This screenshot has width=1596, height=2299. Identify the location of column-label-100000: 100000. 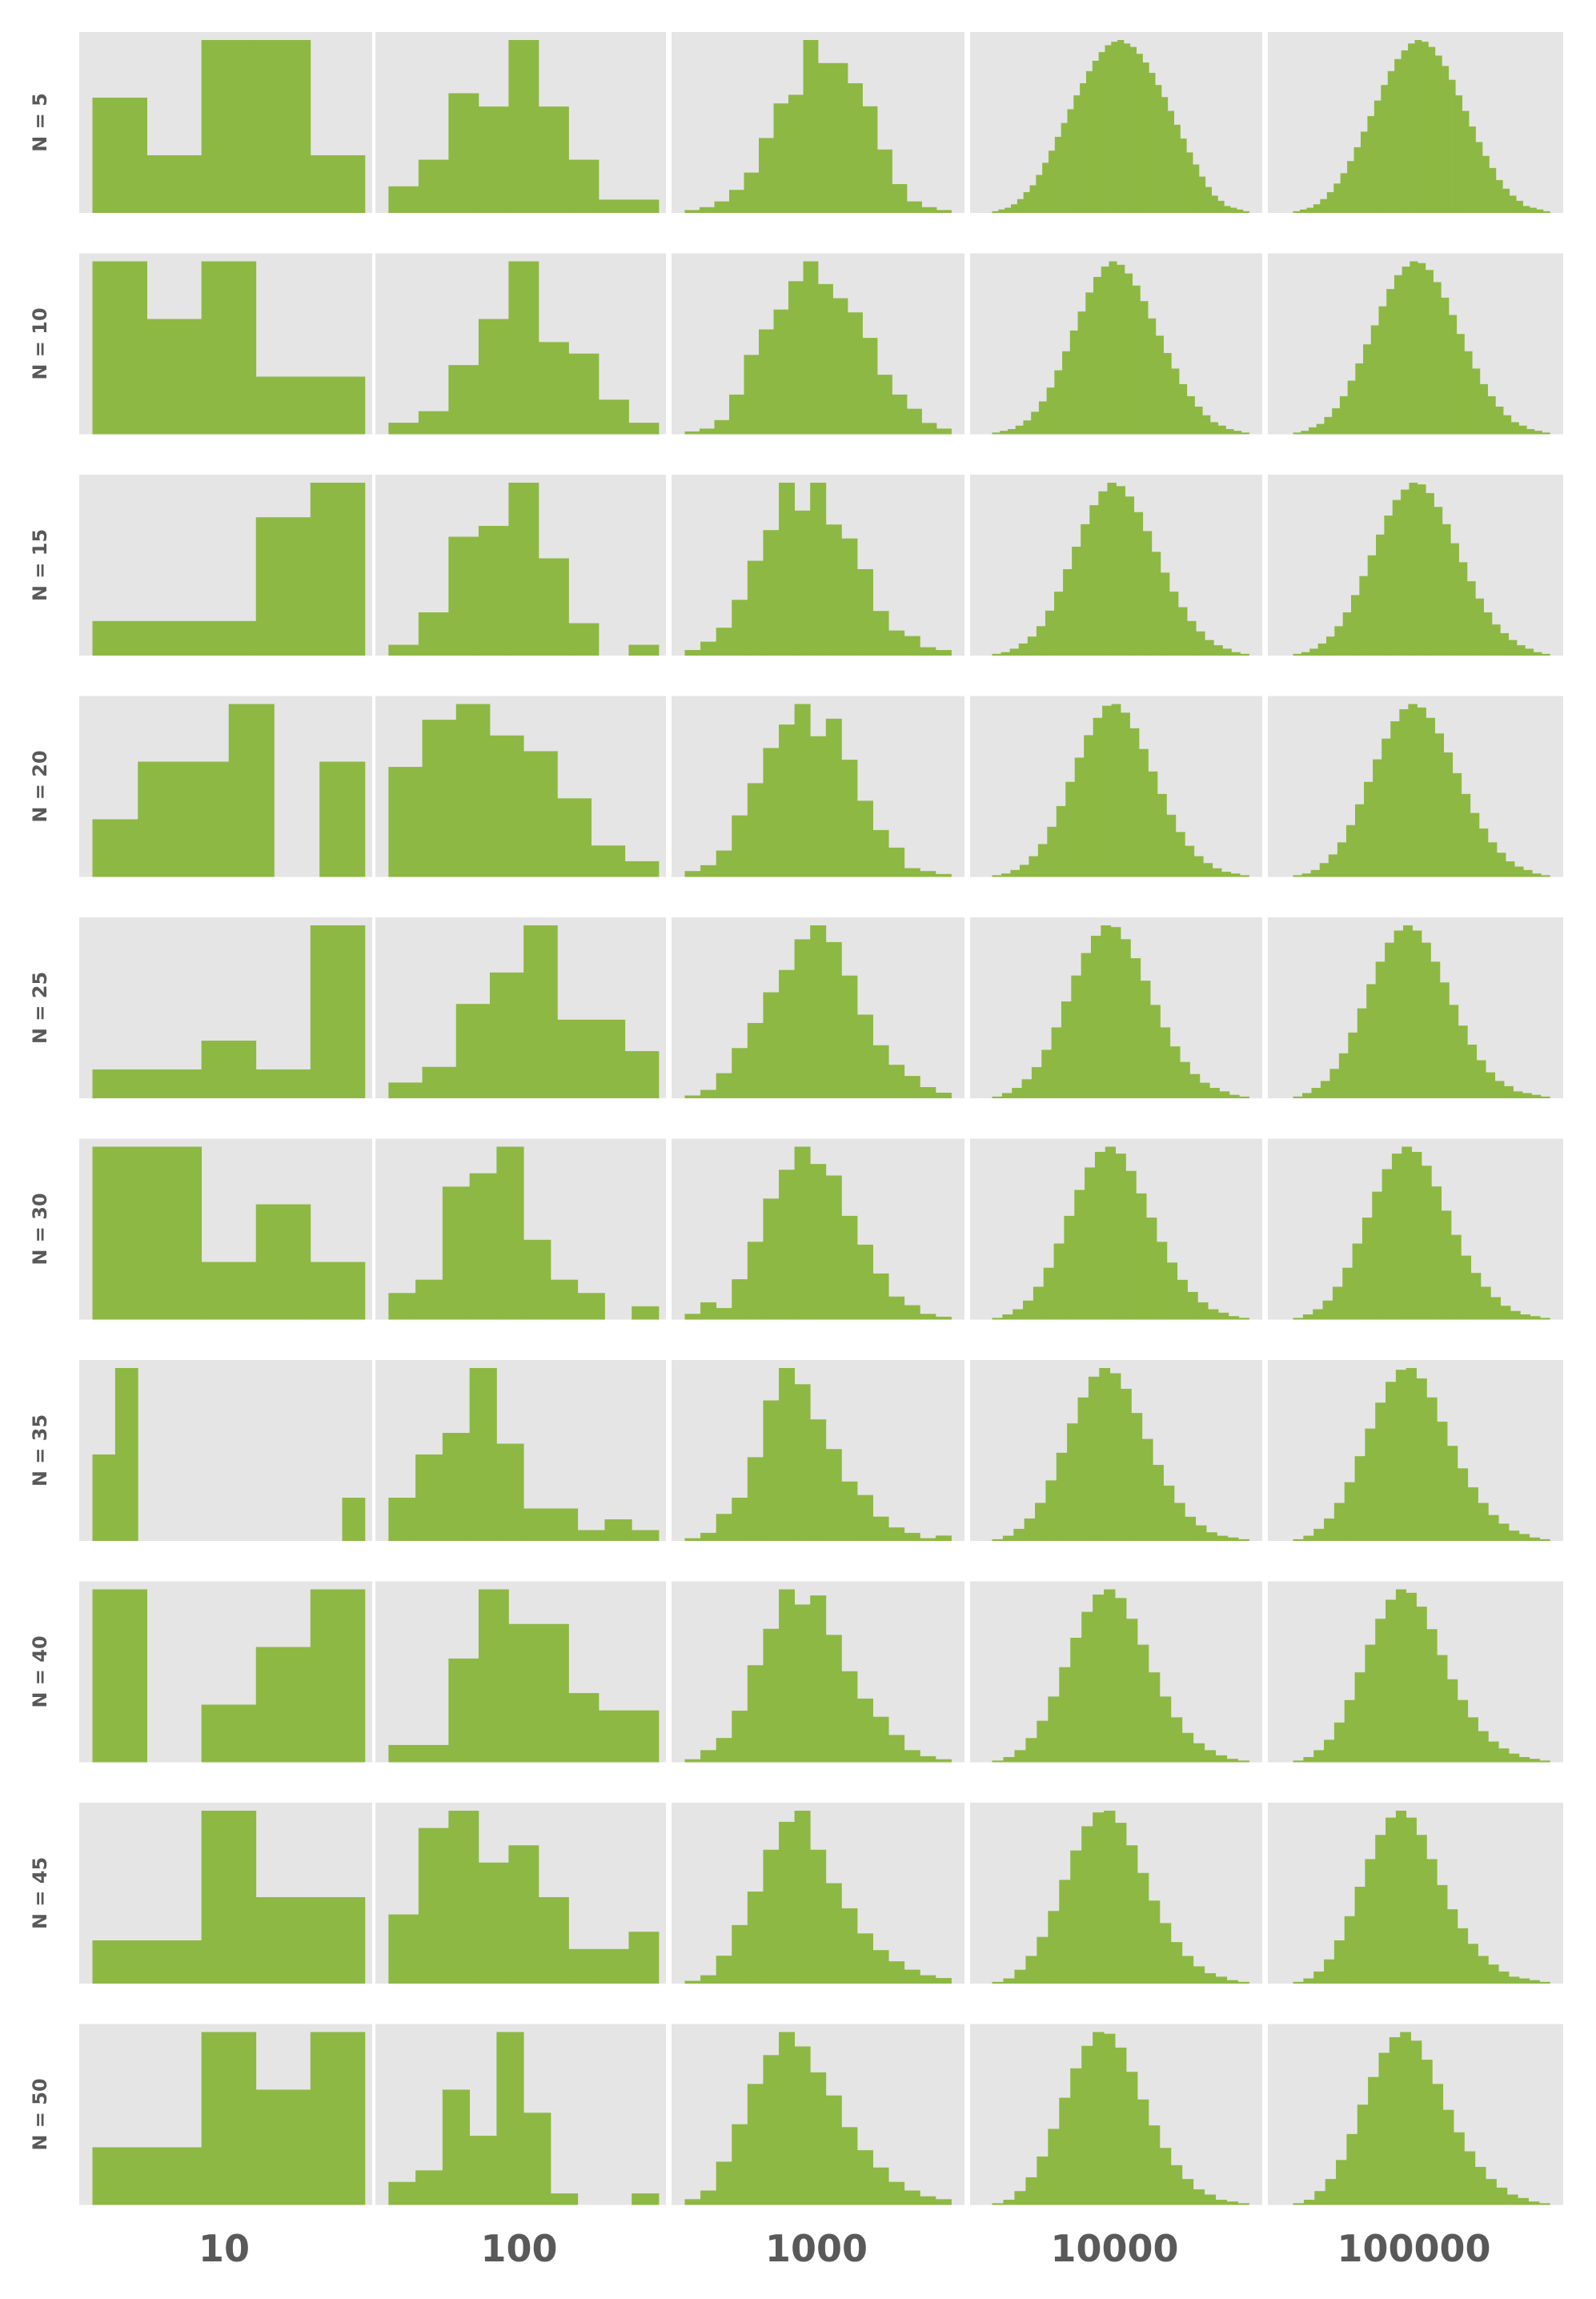
(1413, 2248).